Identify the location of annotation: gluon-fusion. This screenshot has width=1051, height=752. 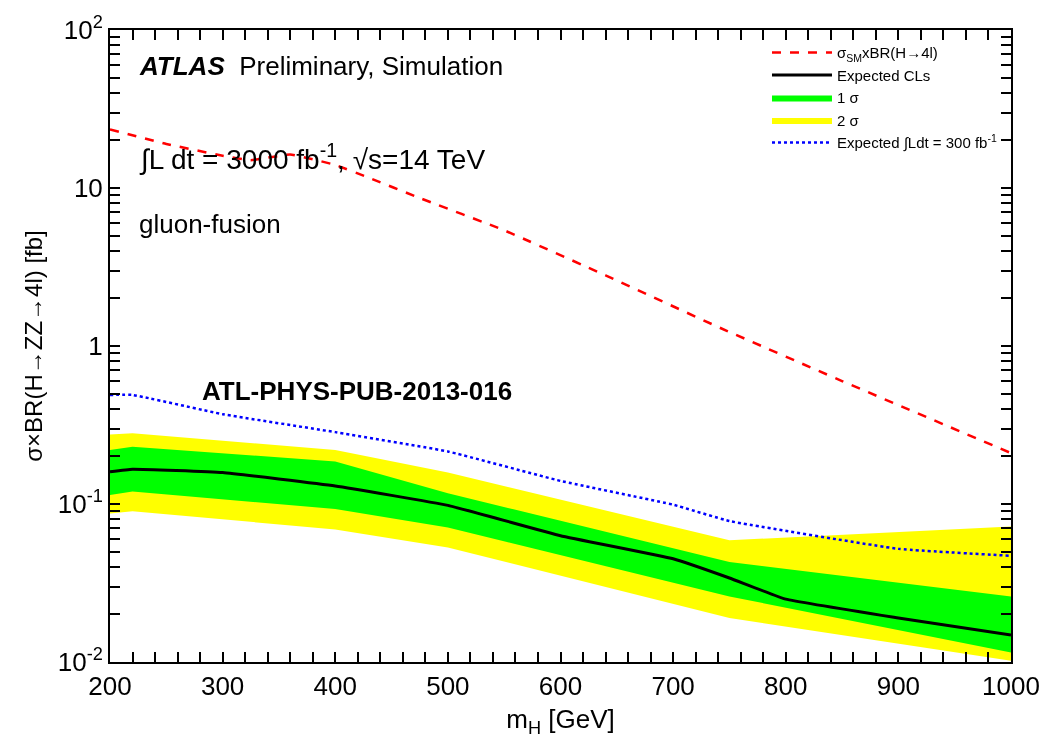
(210, 224).